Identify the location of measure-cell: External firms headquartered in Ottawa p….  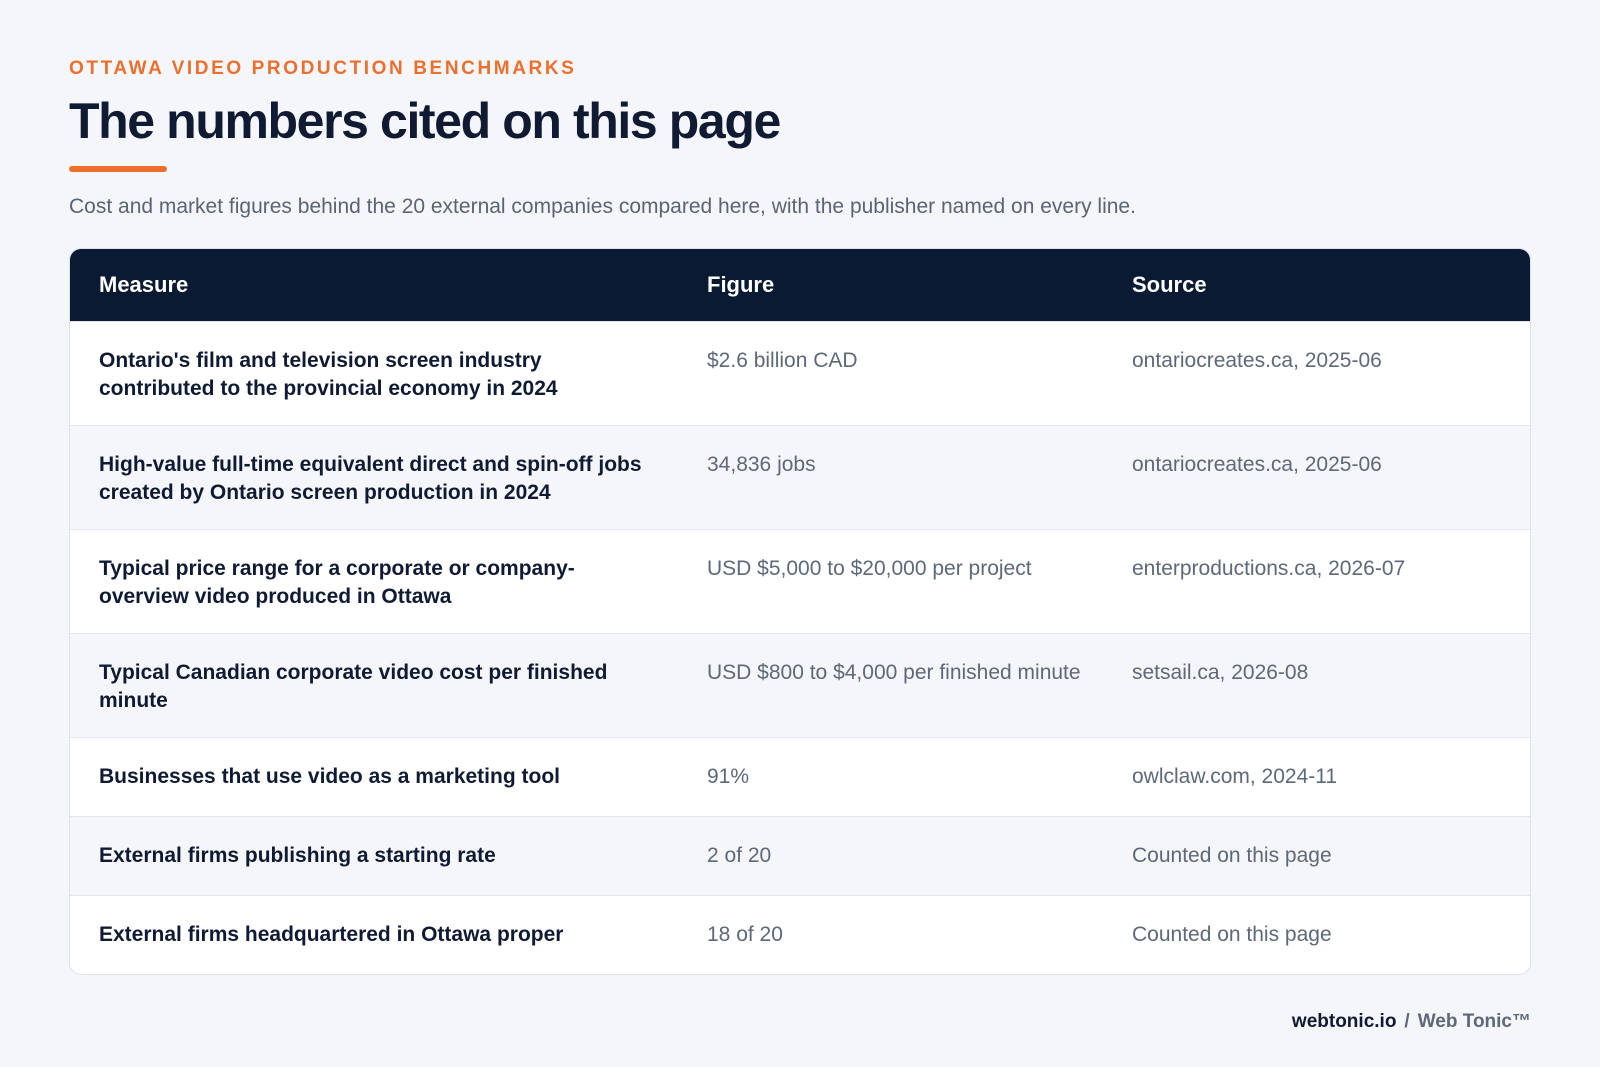
(331, 934).